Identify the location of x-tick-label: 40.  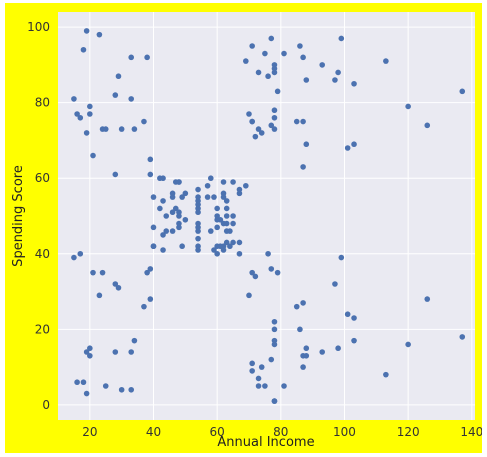
(153, 432).